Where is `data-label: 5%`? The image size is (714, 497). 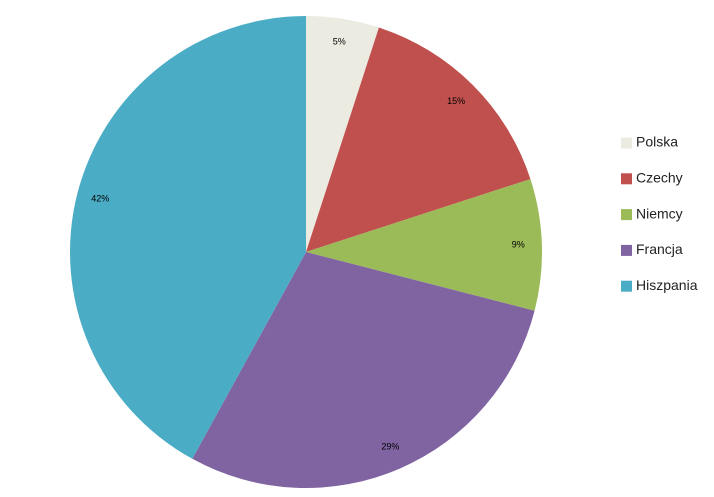 data-label: 5% is located at coordinates (339, 42).